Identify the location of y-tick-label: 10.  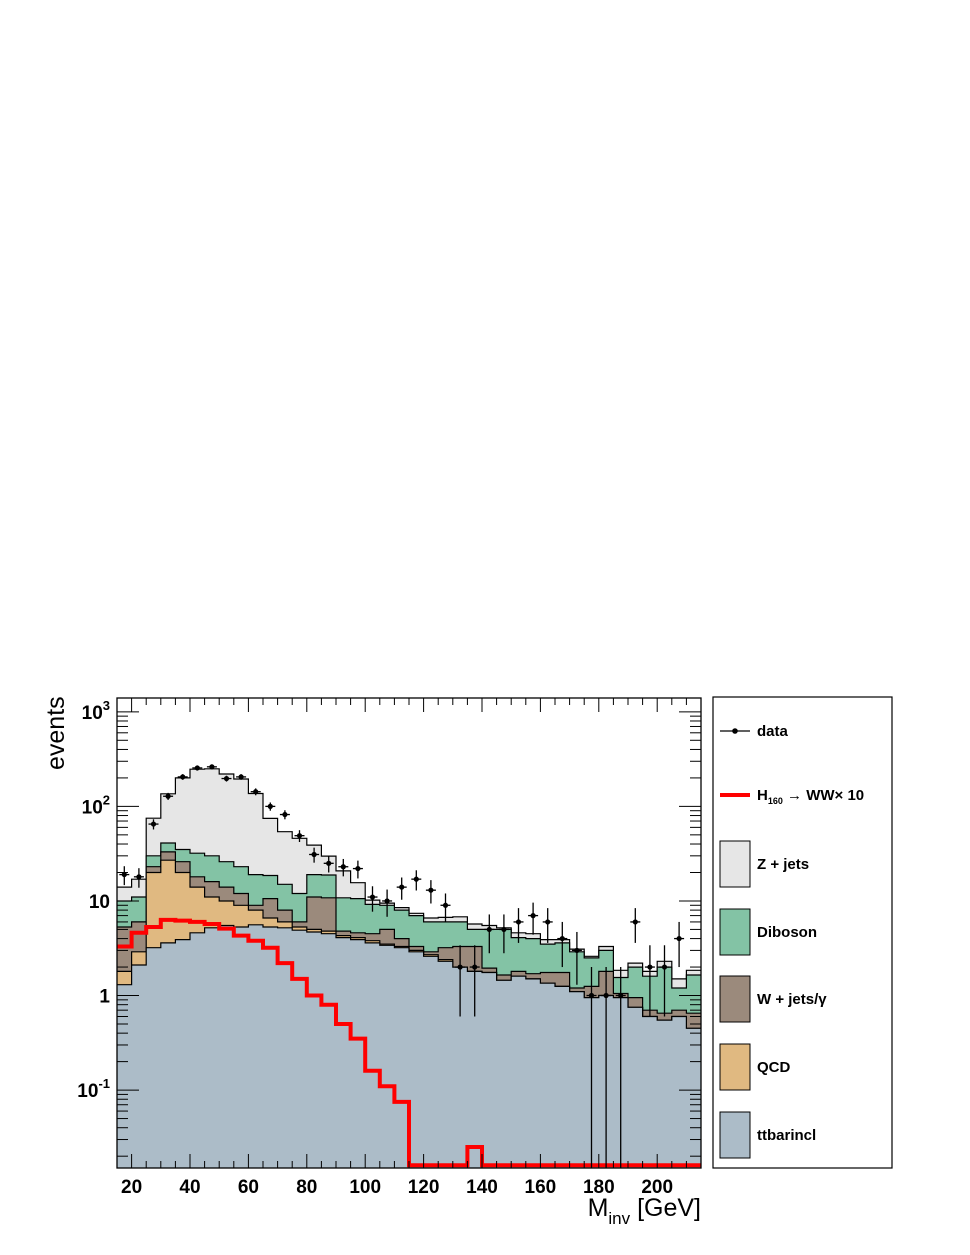
(99, 902).